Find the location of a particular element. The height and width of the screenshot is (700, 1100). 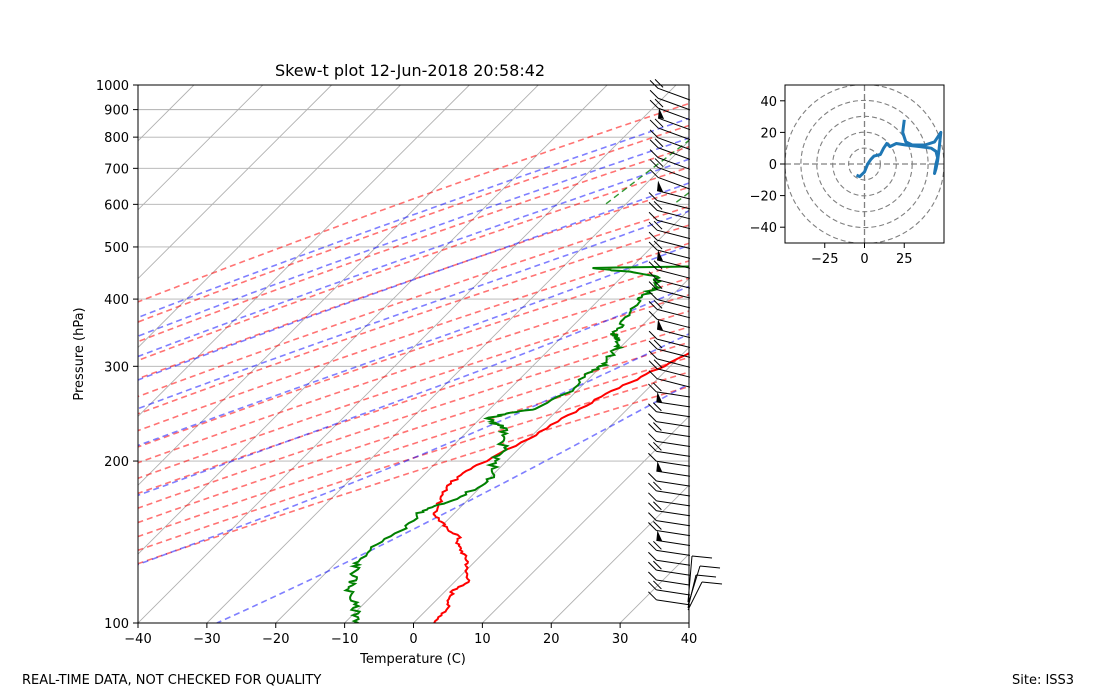

y-tick-label: 500 is located at coordinates (116, 248).